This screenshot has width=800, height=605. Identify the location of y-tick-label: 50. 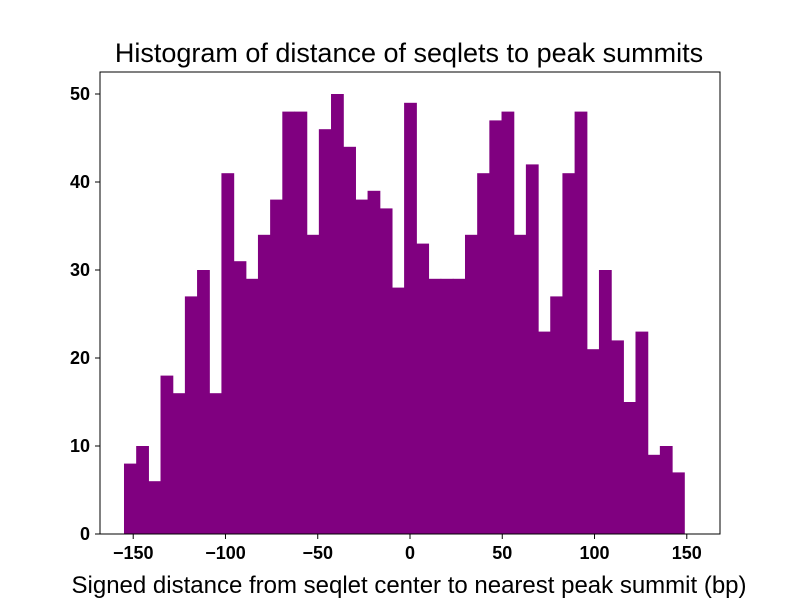
(80, 94).